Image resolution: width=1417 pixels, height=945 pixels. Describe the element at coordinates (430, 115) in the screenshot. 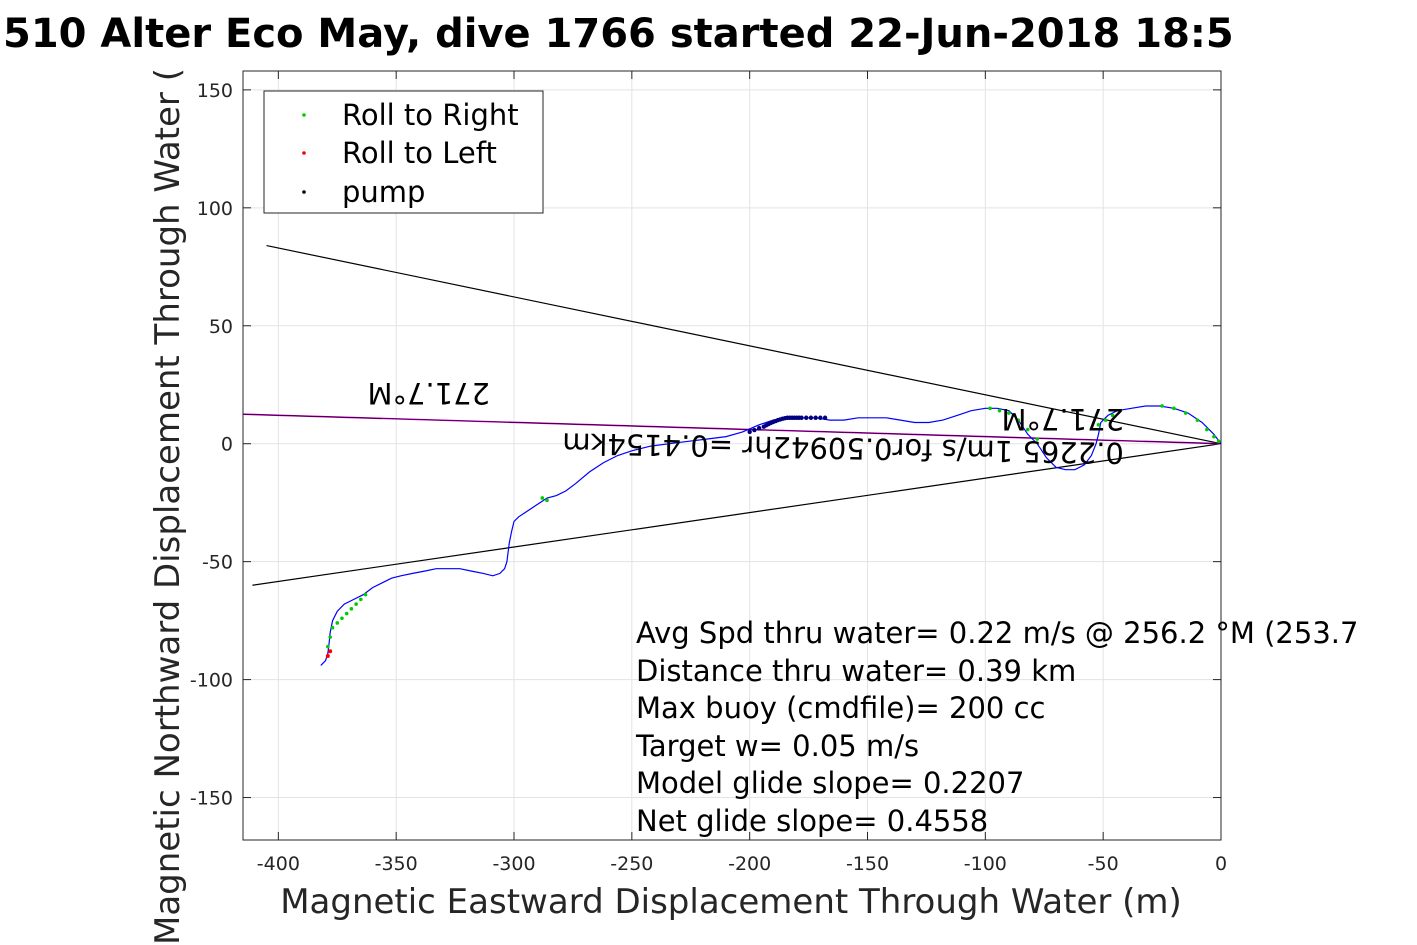

I see `legend-label-roll-right: Roll to Right` at that location.